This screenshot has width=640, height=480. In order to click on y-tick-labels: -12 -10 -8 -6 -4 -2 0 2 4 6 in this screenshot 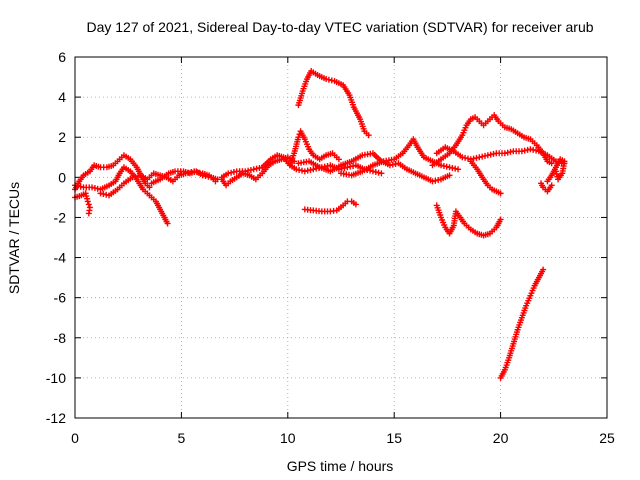, I will do `click(56, 237)`.